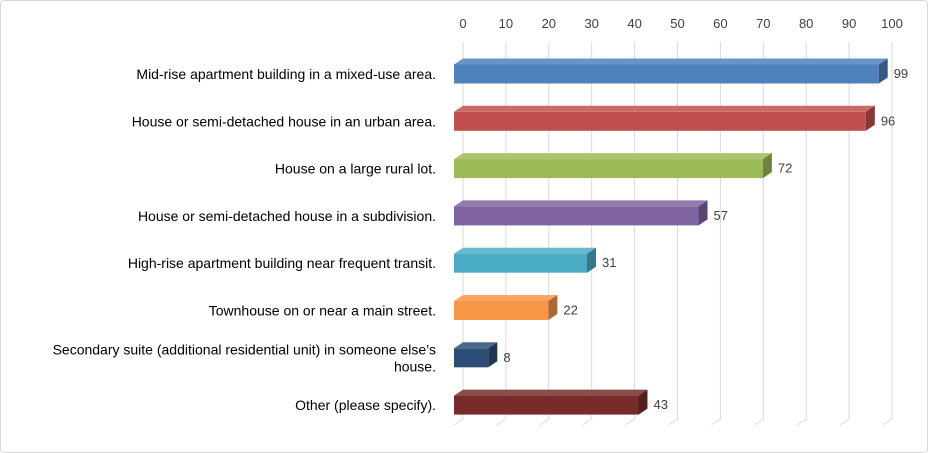 Image resolution: width=928 pixels, height=453 pixels. Describe the element at coordinates (322, 311) in the screenshot. I see `category-label: Townhouse on or near a main street.` at that location.